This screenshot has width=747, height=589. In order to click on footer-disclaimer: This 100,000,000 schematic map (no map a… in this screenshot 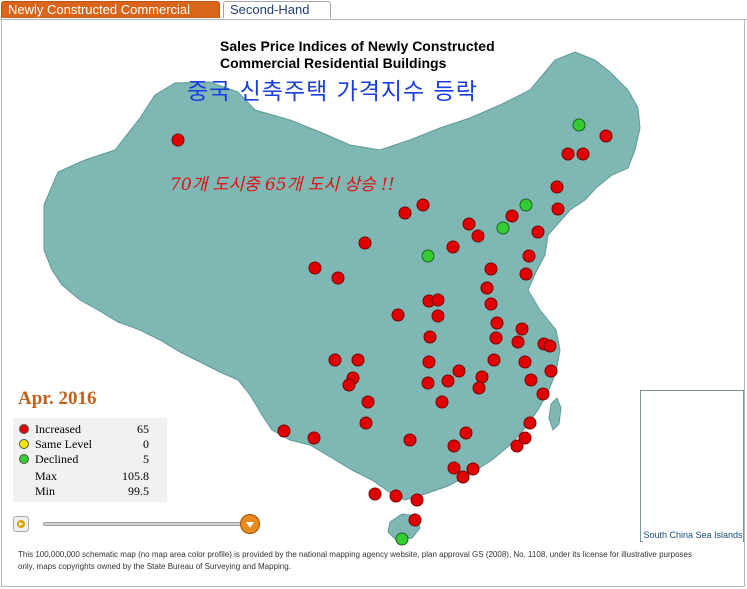, I will do `click(355, 560)`.